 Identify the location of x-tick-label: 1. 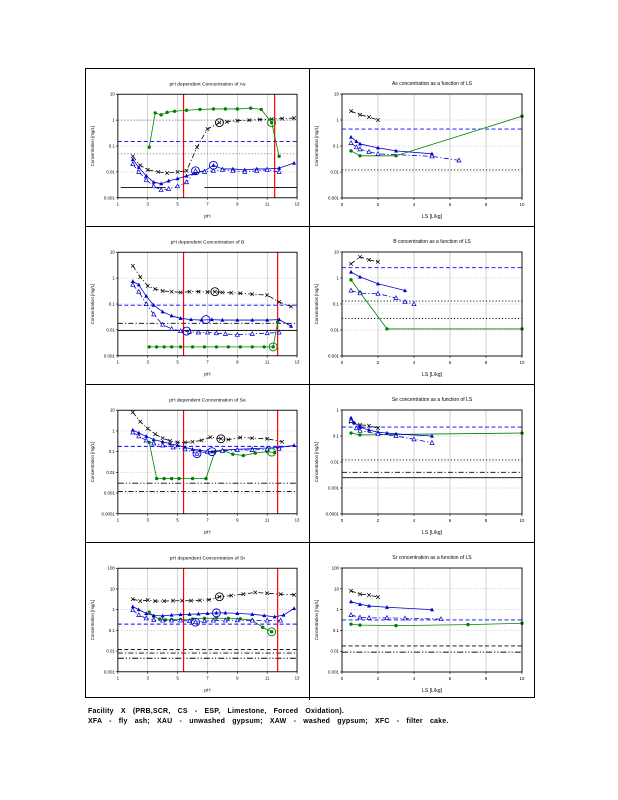
(118, 204).